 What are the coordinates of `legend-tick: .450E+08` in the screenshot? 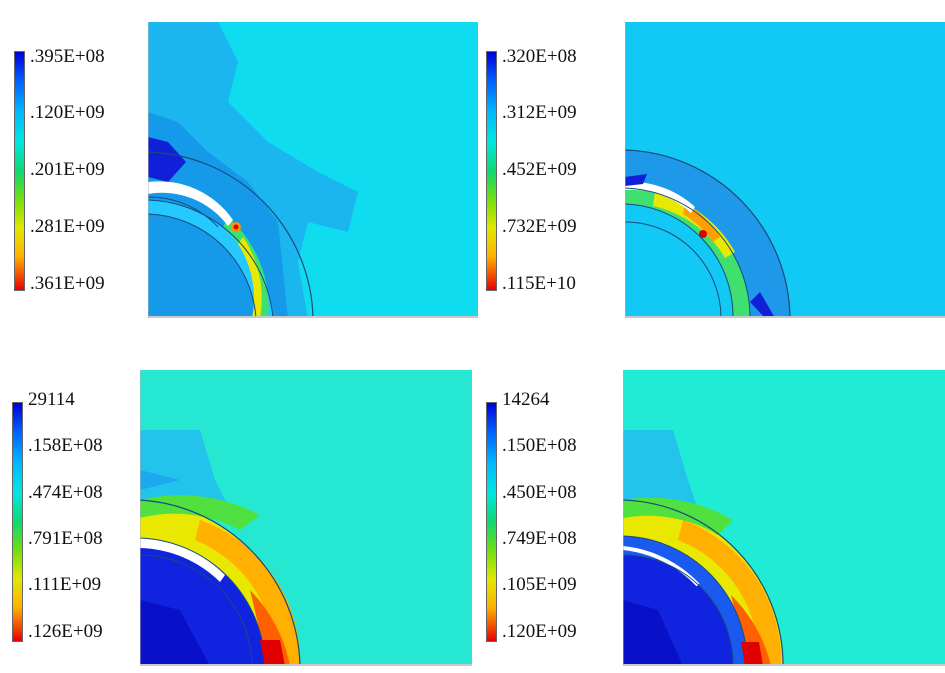 It's located at (539, 492).